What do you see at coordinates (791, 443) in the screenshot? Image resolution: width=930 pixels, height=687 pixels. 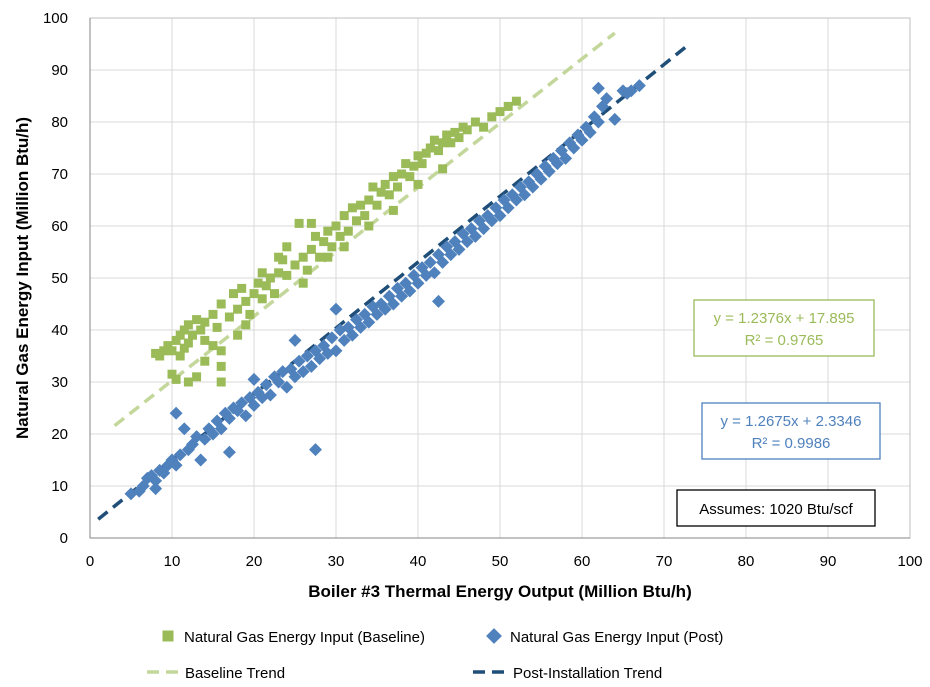 I see `post-equation-box-r-squared: R² = 0.9986` at bounding box center [791, 443].